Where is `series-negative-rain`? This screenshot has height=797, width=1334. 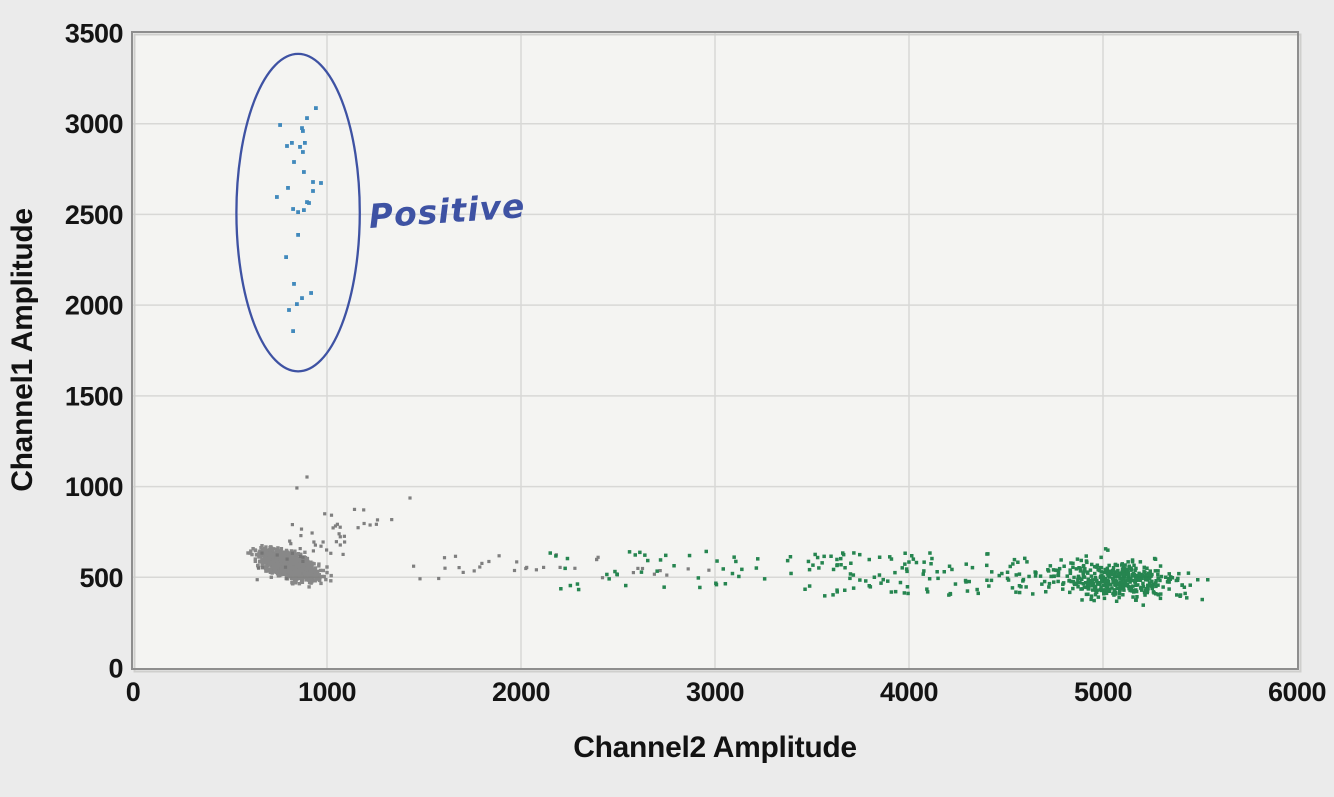 series-negative-rain is located at coordinates (333, 528).